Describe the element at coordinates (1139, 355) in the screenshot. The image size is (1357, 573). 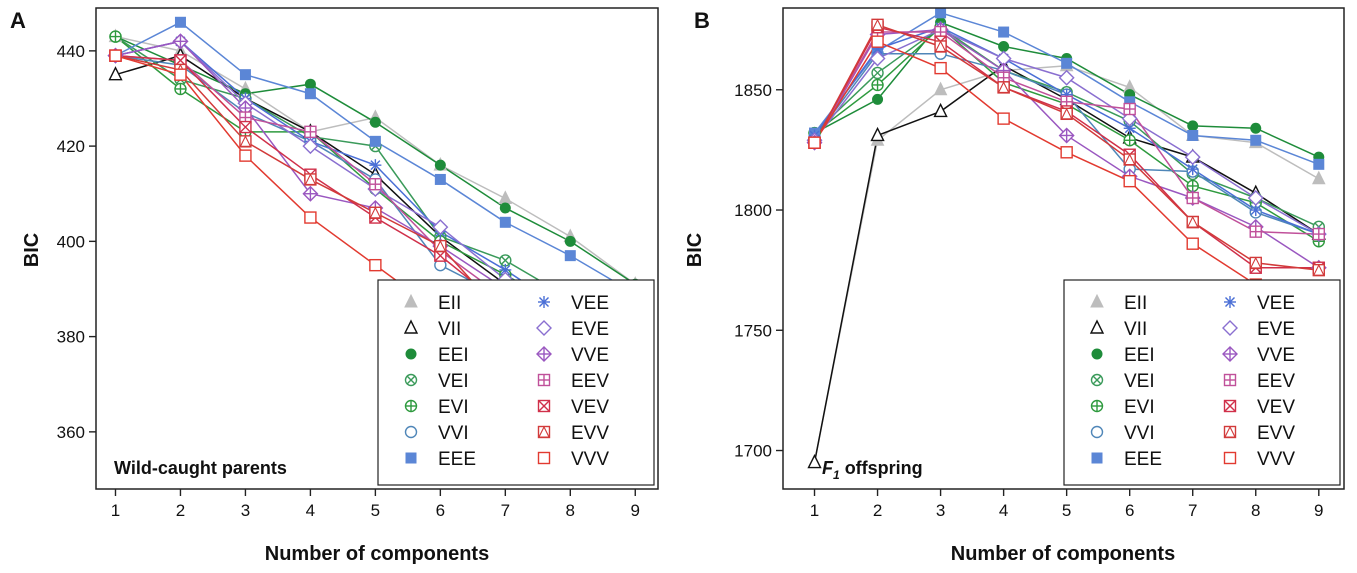
I see `legend-label-eei: EEI` at that location.